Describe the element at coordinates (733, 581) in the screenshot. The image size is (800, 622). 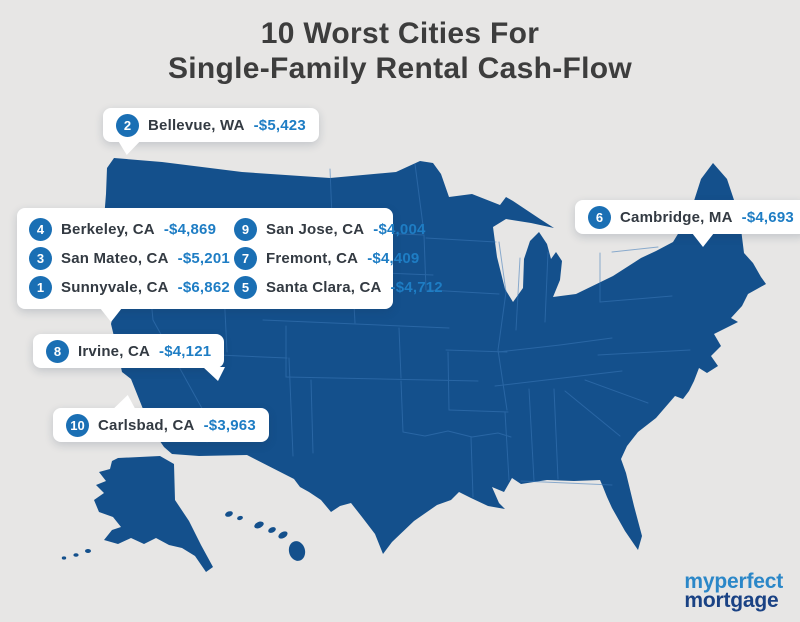
I see `logo-line-1: myperfect` at that location.